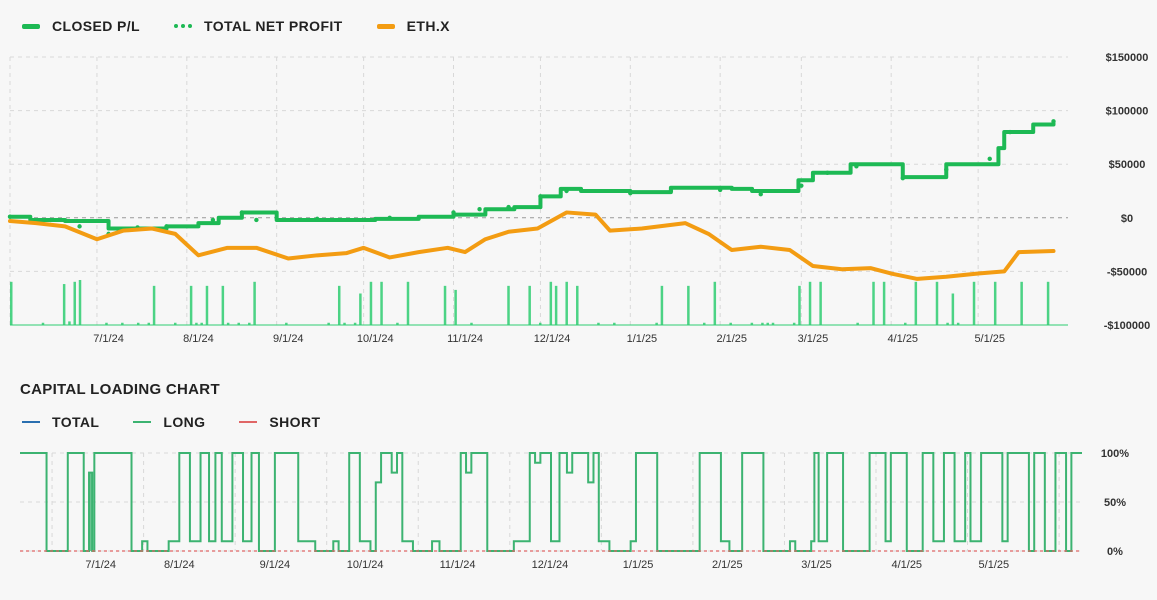 This screenshot has height=600, width=1157. Describe the element at coordinates (31, 422) in the screenshot. I see `total-swatch-icon` at that location.